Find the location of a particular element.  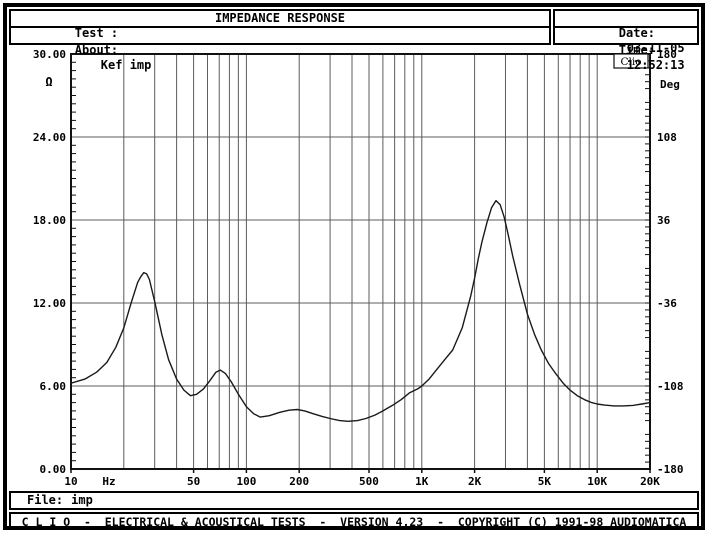

y-right-tick-label: 180 is located at coordinates (667, 54).